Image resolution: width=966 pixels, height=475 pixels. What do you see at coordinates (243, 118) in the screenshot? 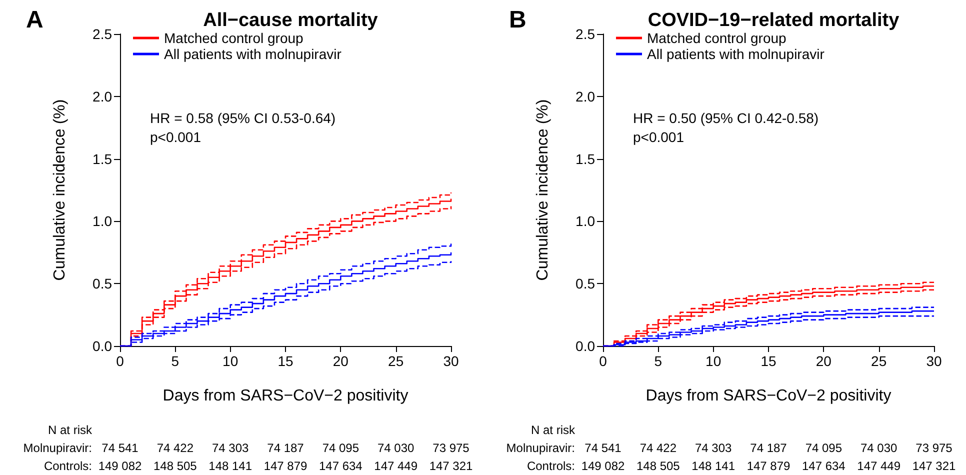
I see `annotation: HR = 0.58 (95% CI 0.53-0.64)` at bounding box center [243, 118].